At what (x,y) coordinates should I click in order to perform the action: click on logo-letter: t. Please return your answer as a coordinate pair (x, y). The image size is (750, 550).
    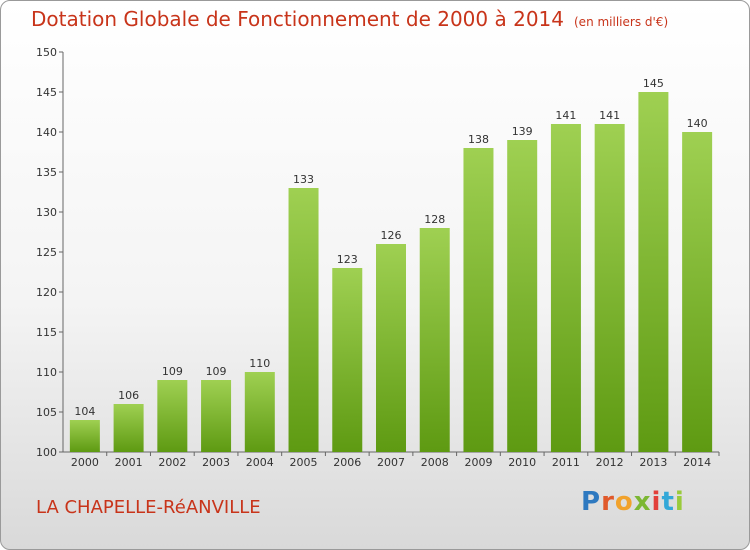
    Looking at the image, I should click on (668, 502).